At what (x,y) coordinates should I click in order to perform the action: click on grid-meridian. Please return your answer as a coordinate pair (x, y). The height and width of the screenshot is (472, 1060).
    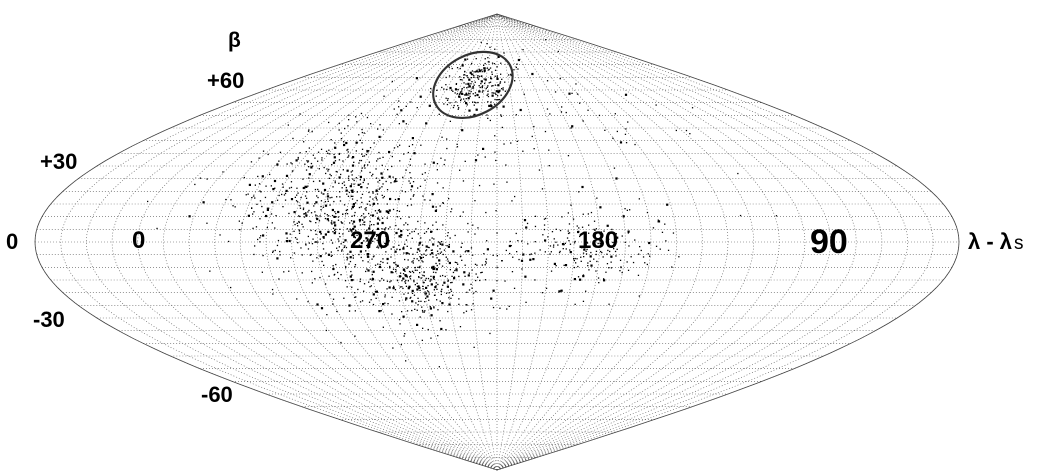
    Looking at the image, I should click on (574, 242).